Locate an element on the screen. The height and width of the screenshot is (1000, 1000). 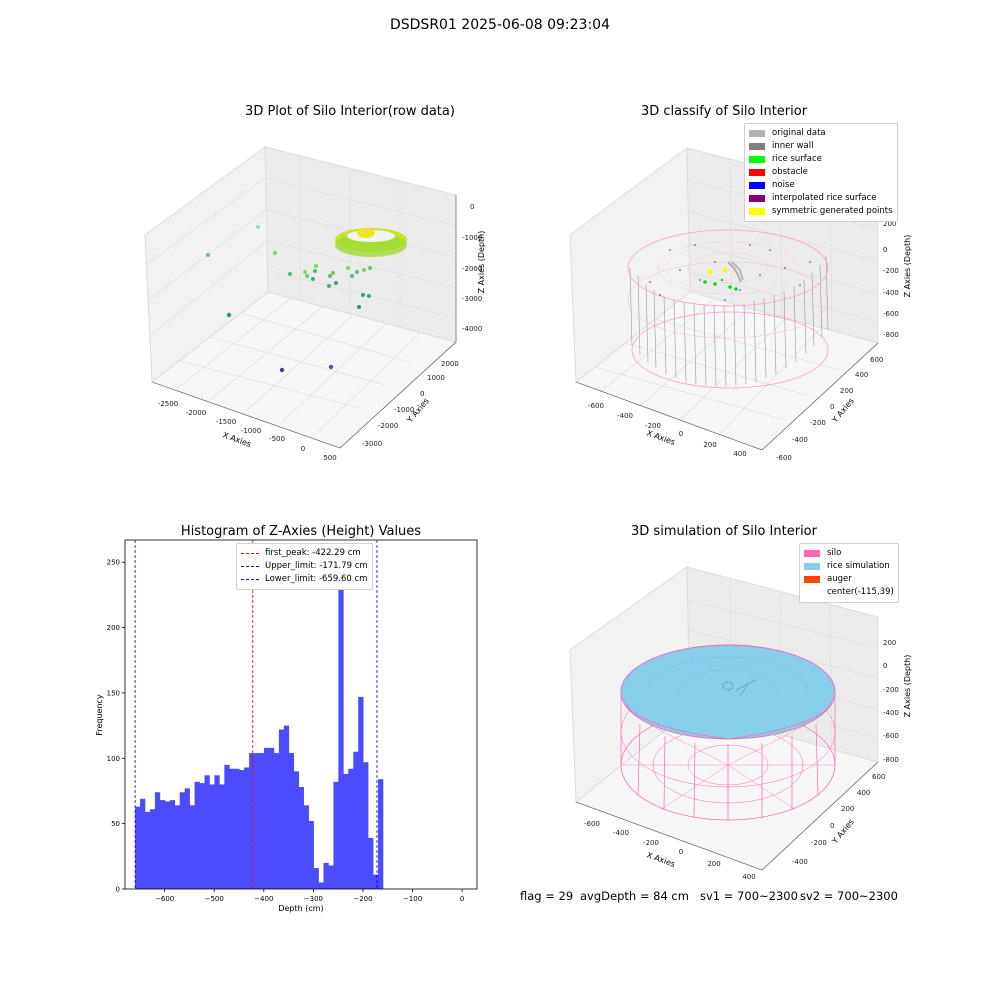
plot1-yticks: 2000 1000 0 -1000 -2000 -3000 is located at coordinates (410, 404).